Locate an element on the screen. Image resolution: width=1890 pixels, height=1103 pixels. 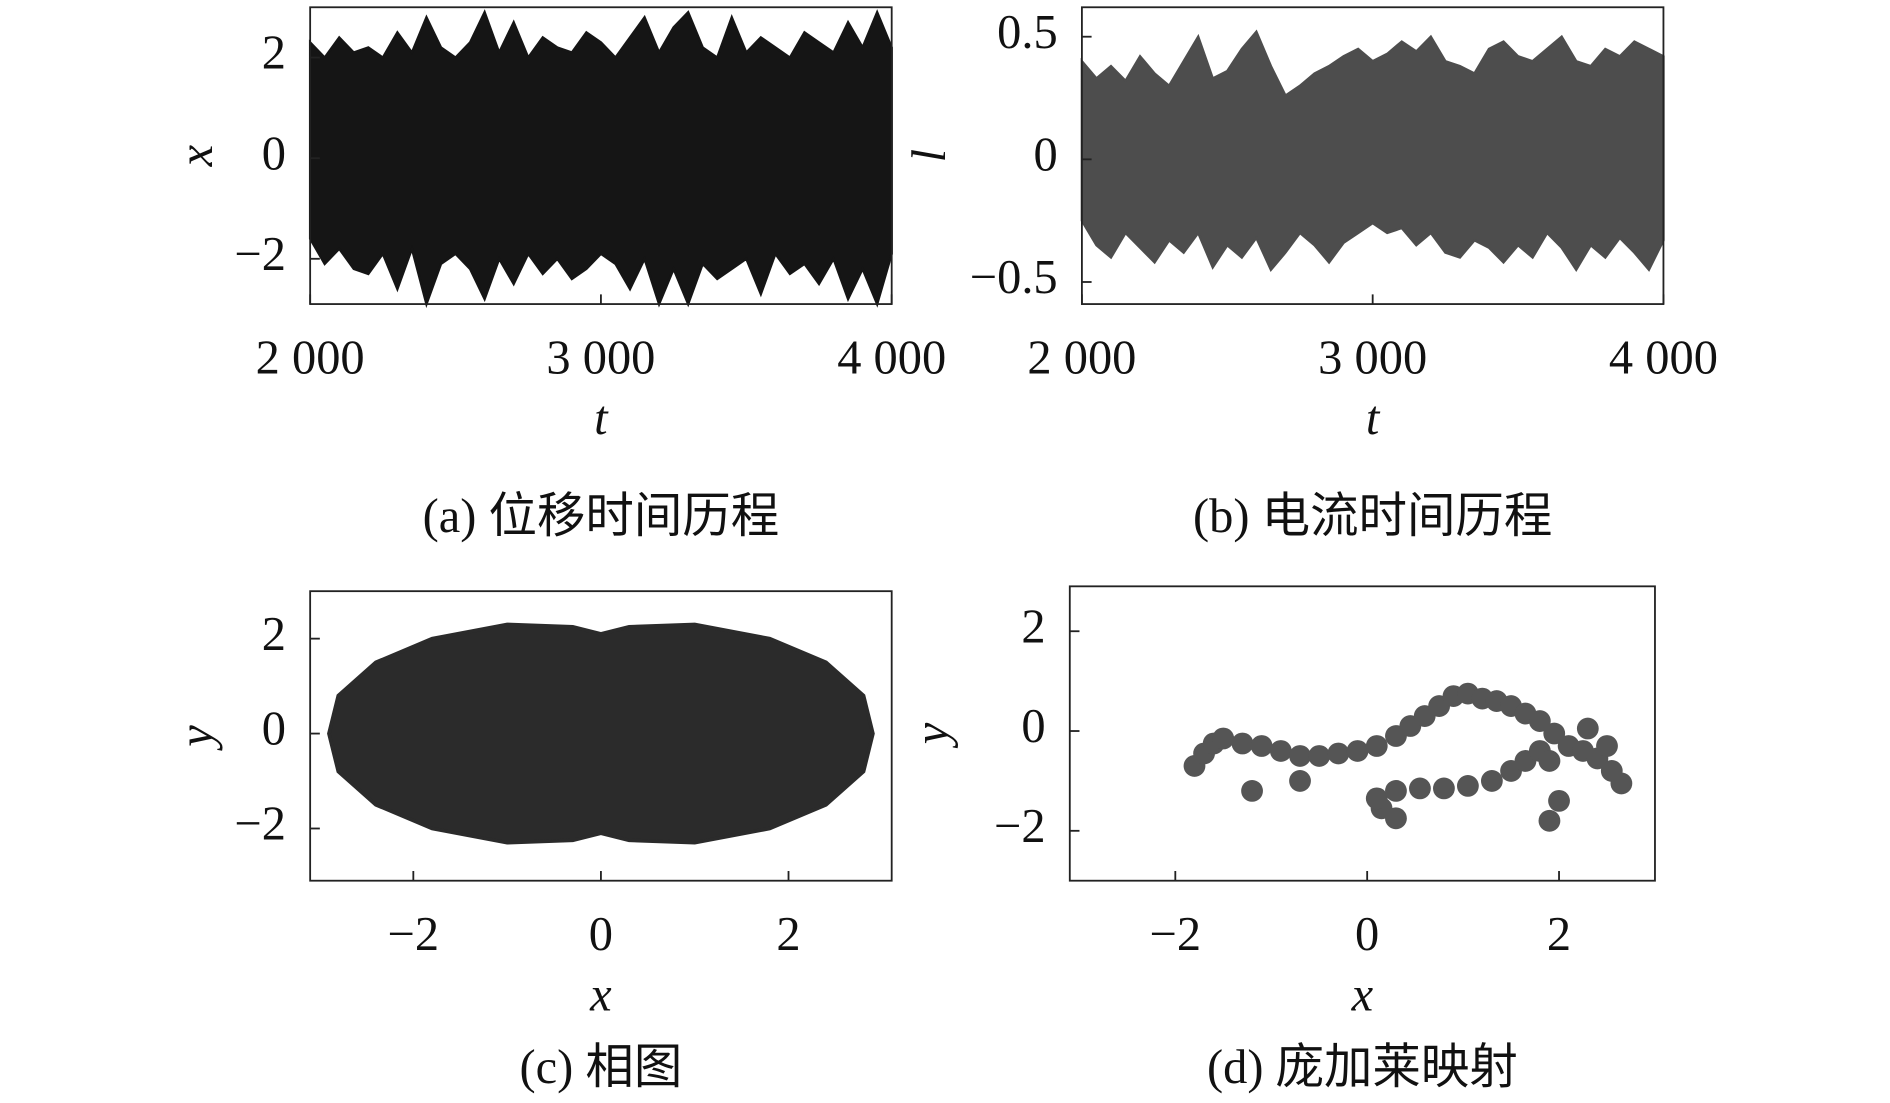
axes-frame is located at coordinates (1362, 733).